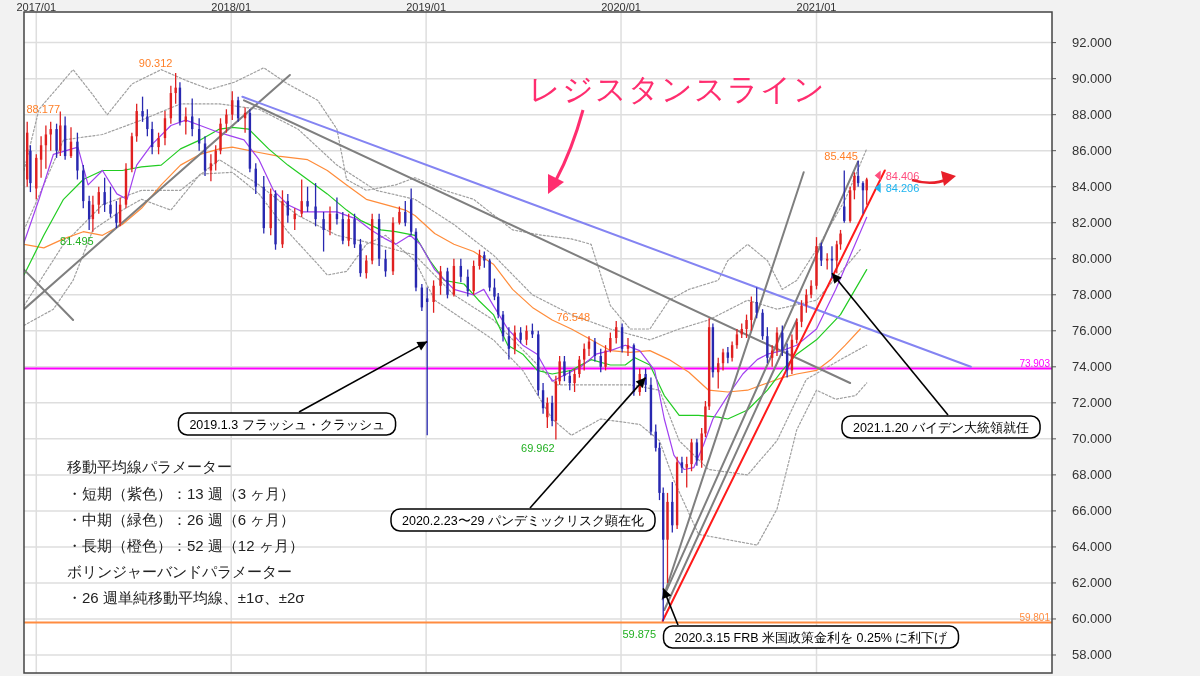 This screenshot has width=1200, height=676. What do you see at coordinates (185, 545) in the screenshot?
I see `annotation: ・長期（橙色）：52 週（12 ヶ月）` at bounding box center [185, 545].